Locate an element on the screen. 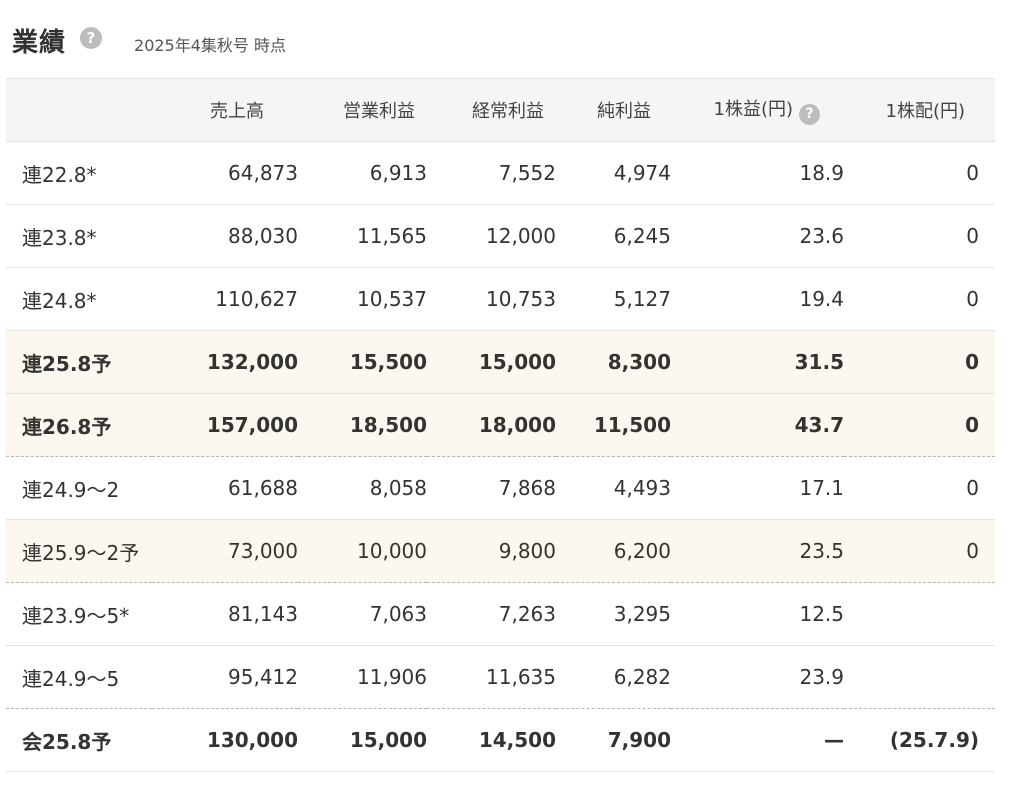 The image size is (1024, 796). cell-net-profit: 11,500 is located at coordinates (613, 425).